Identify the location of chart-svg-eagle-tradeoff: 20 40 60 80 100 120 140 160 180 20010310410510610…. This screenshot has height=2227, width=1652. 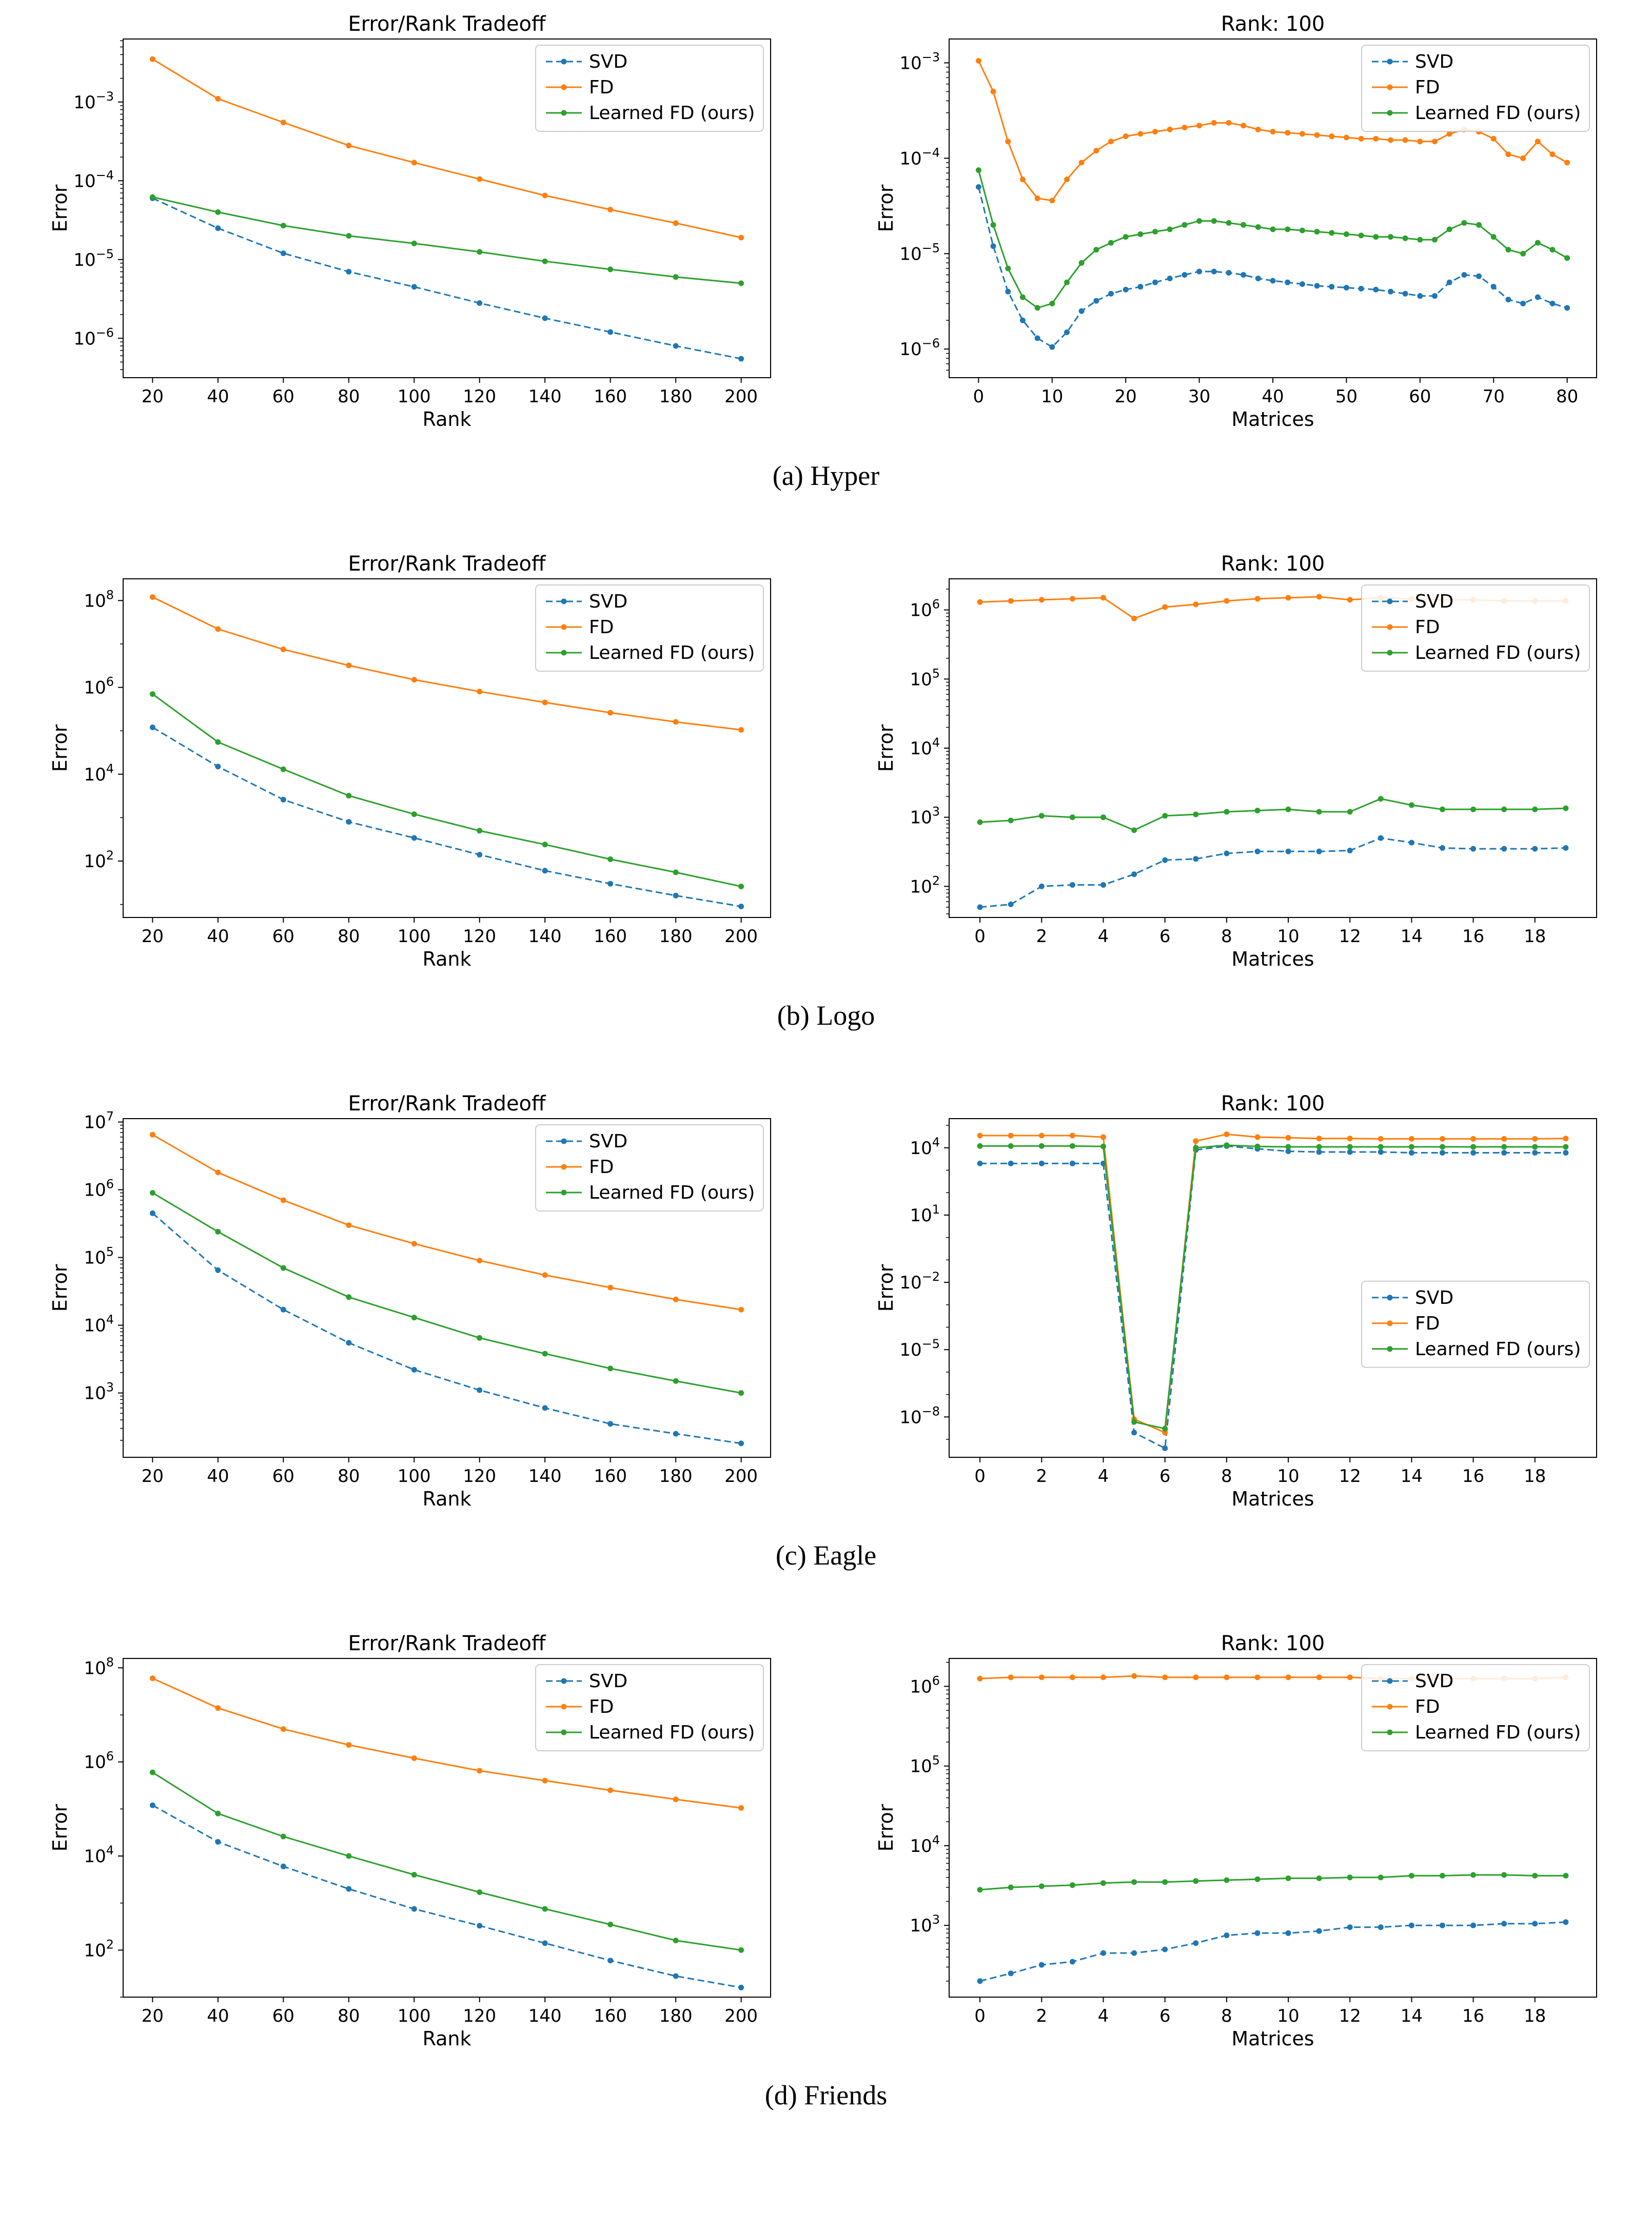
(410, 1301).